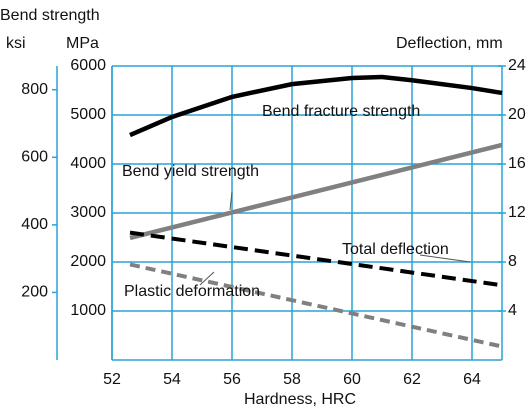  Describe the element at coordinates (34, 292) in the screenshot. I see `ksi-tick-label: 200` at that location.